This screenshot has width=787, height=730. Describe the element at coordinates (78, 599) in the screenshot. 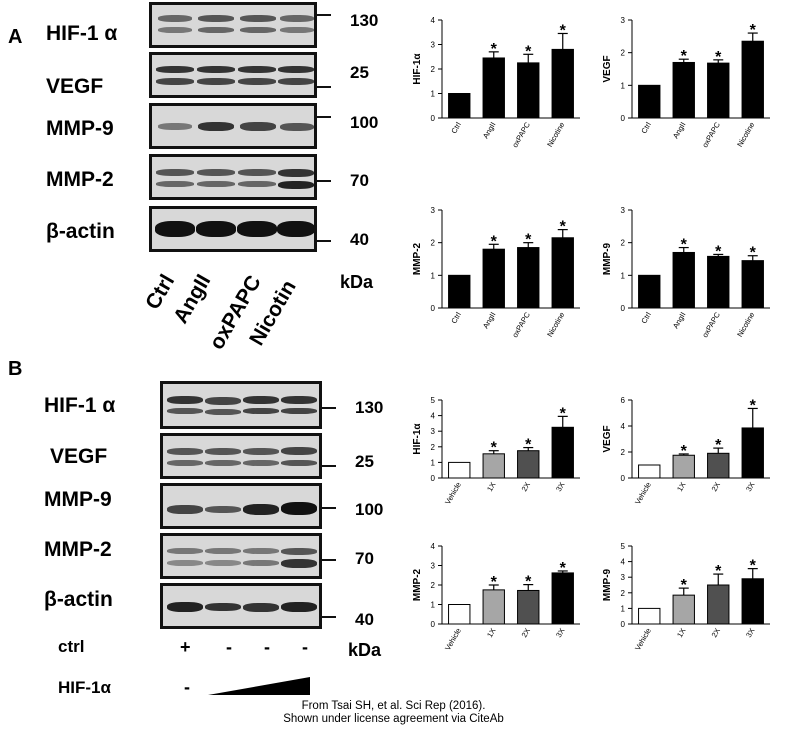

I see `panel-b-label-bactin: β-actin` at that location.